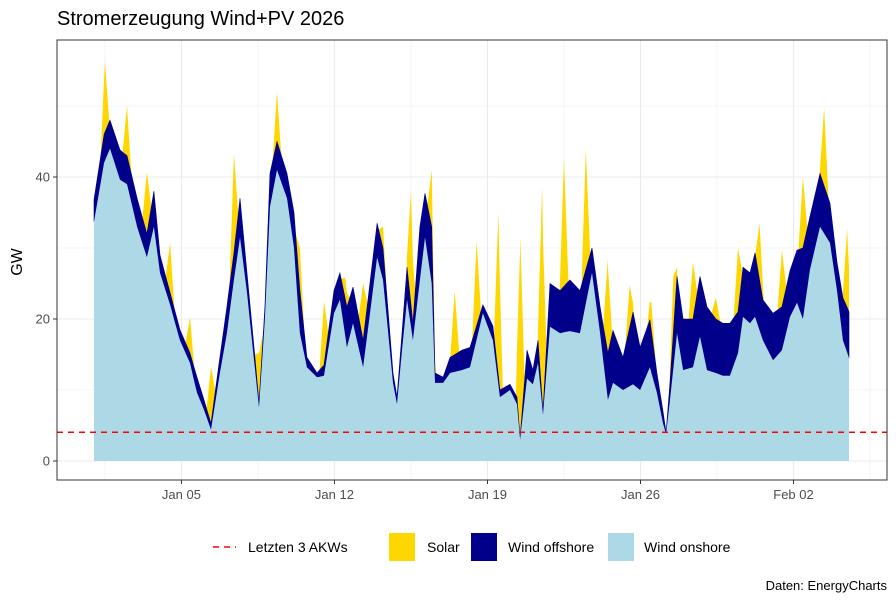 The height and width of the screenshot is (603, 896). I want to click on legend-key-onshore, so click(621, 547).